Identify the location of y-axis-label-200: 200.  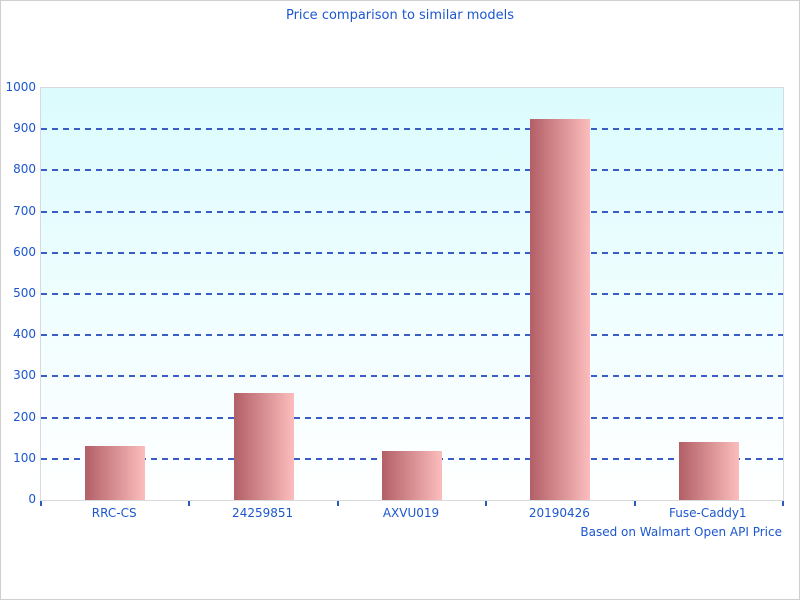
(24, 416).